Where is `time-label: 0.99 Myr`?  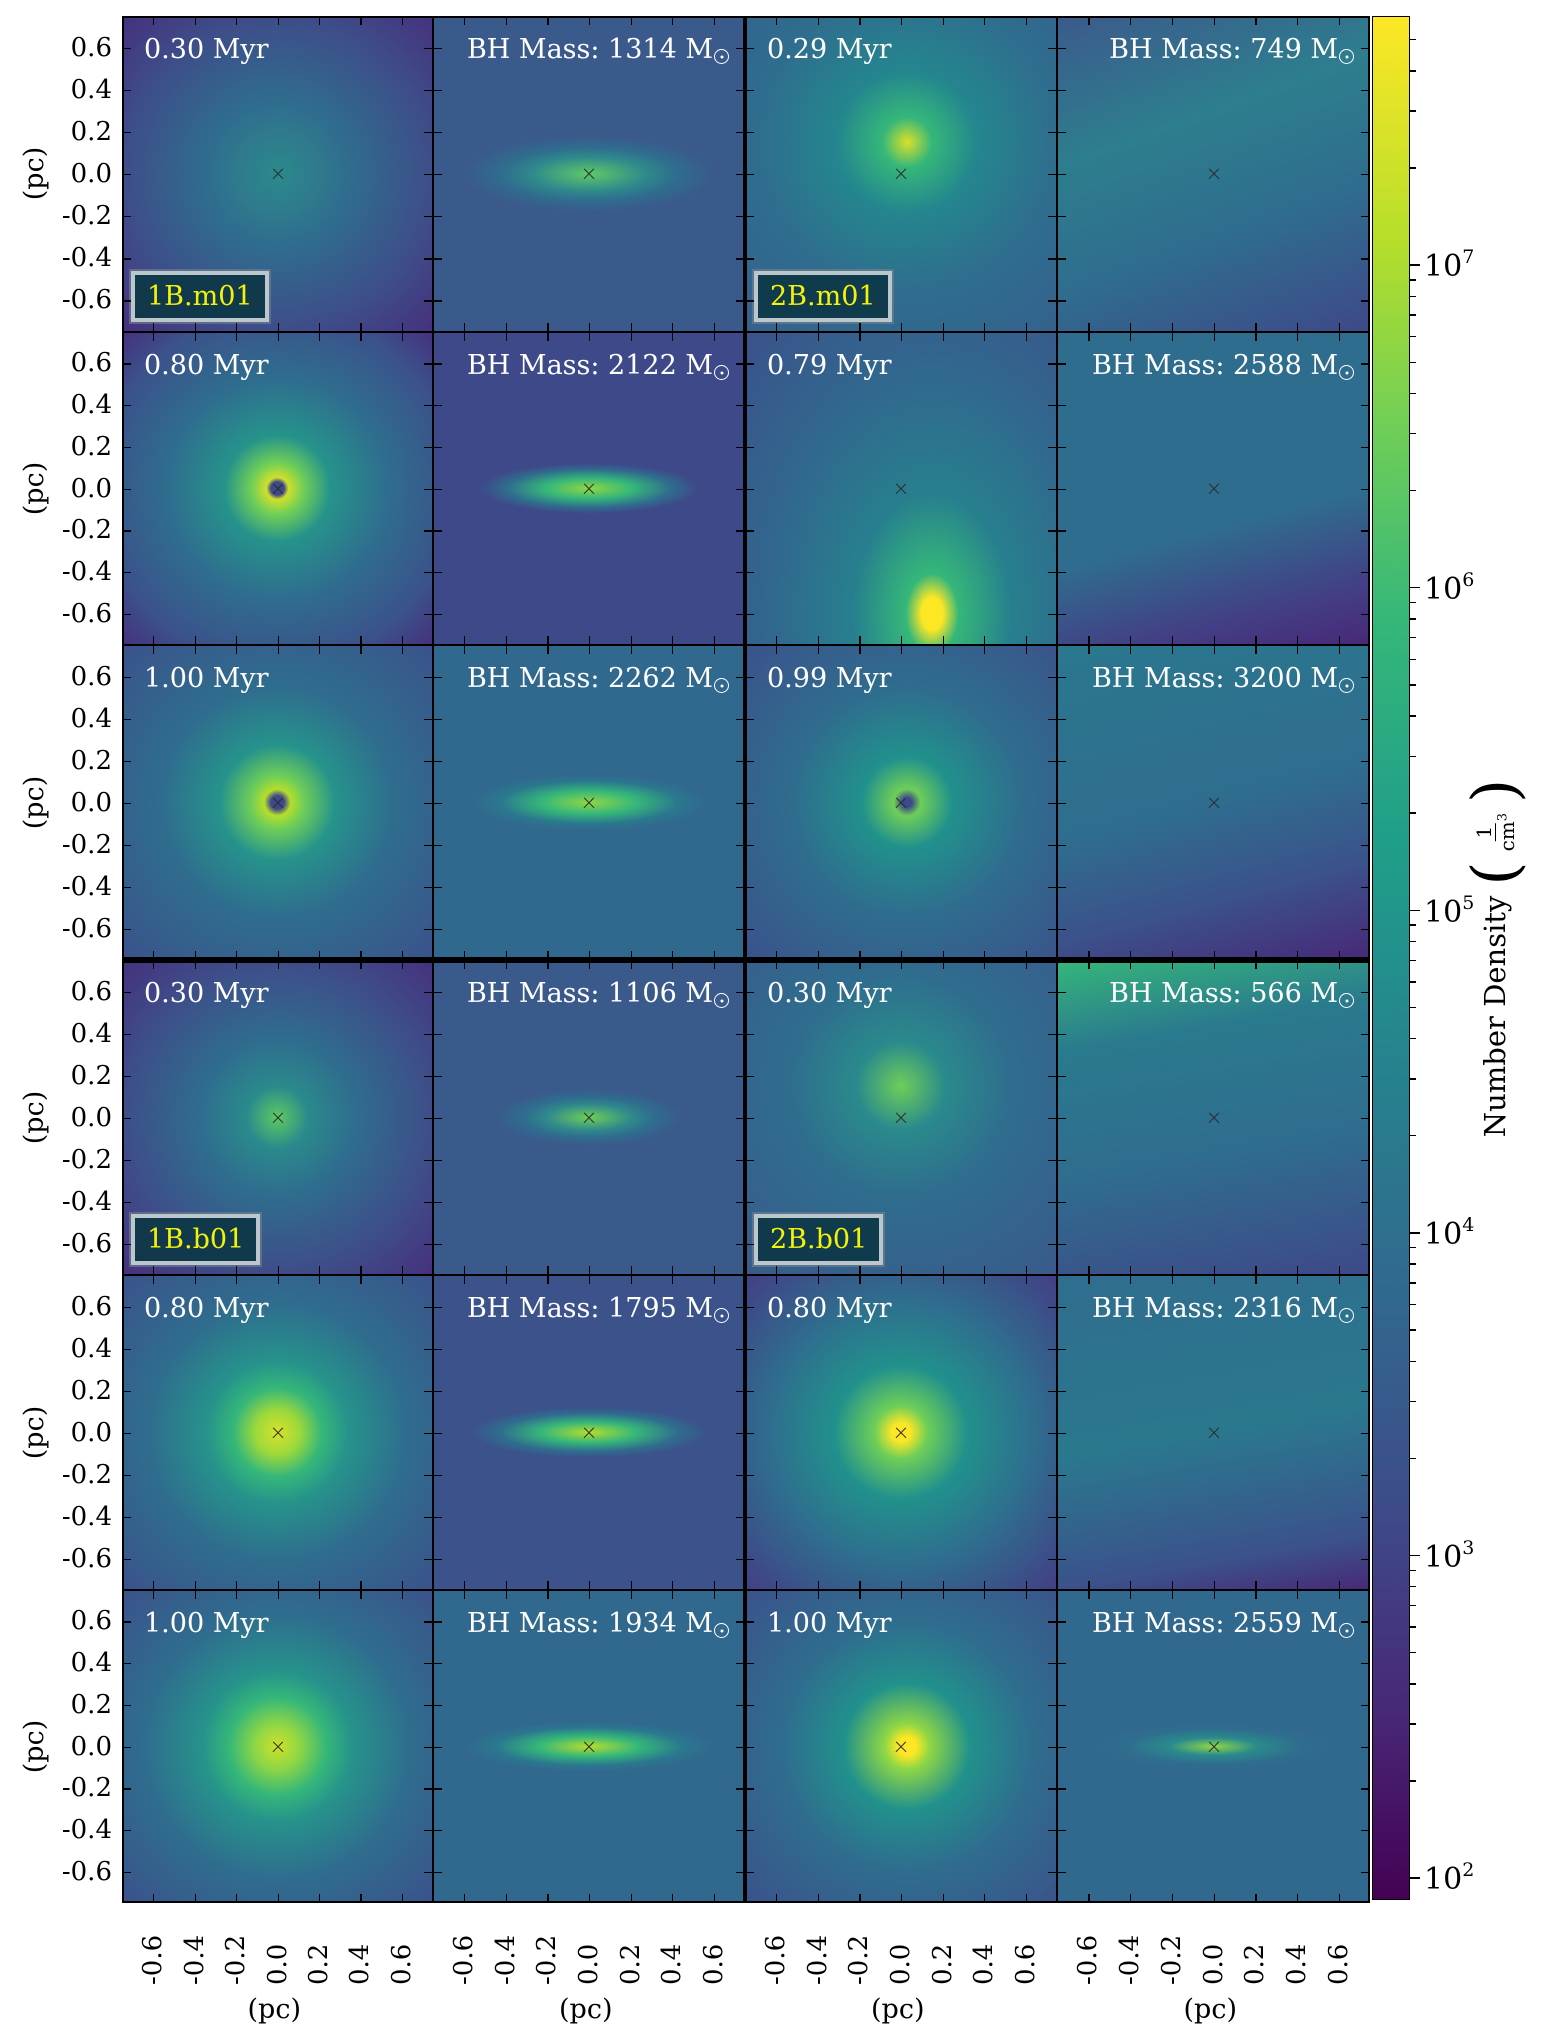 time-label: 0.99 Myr is located at coordinates (829, 678).